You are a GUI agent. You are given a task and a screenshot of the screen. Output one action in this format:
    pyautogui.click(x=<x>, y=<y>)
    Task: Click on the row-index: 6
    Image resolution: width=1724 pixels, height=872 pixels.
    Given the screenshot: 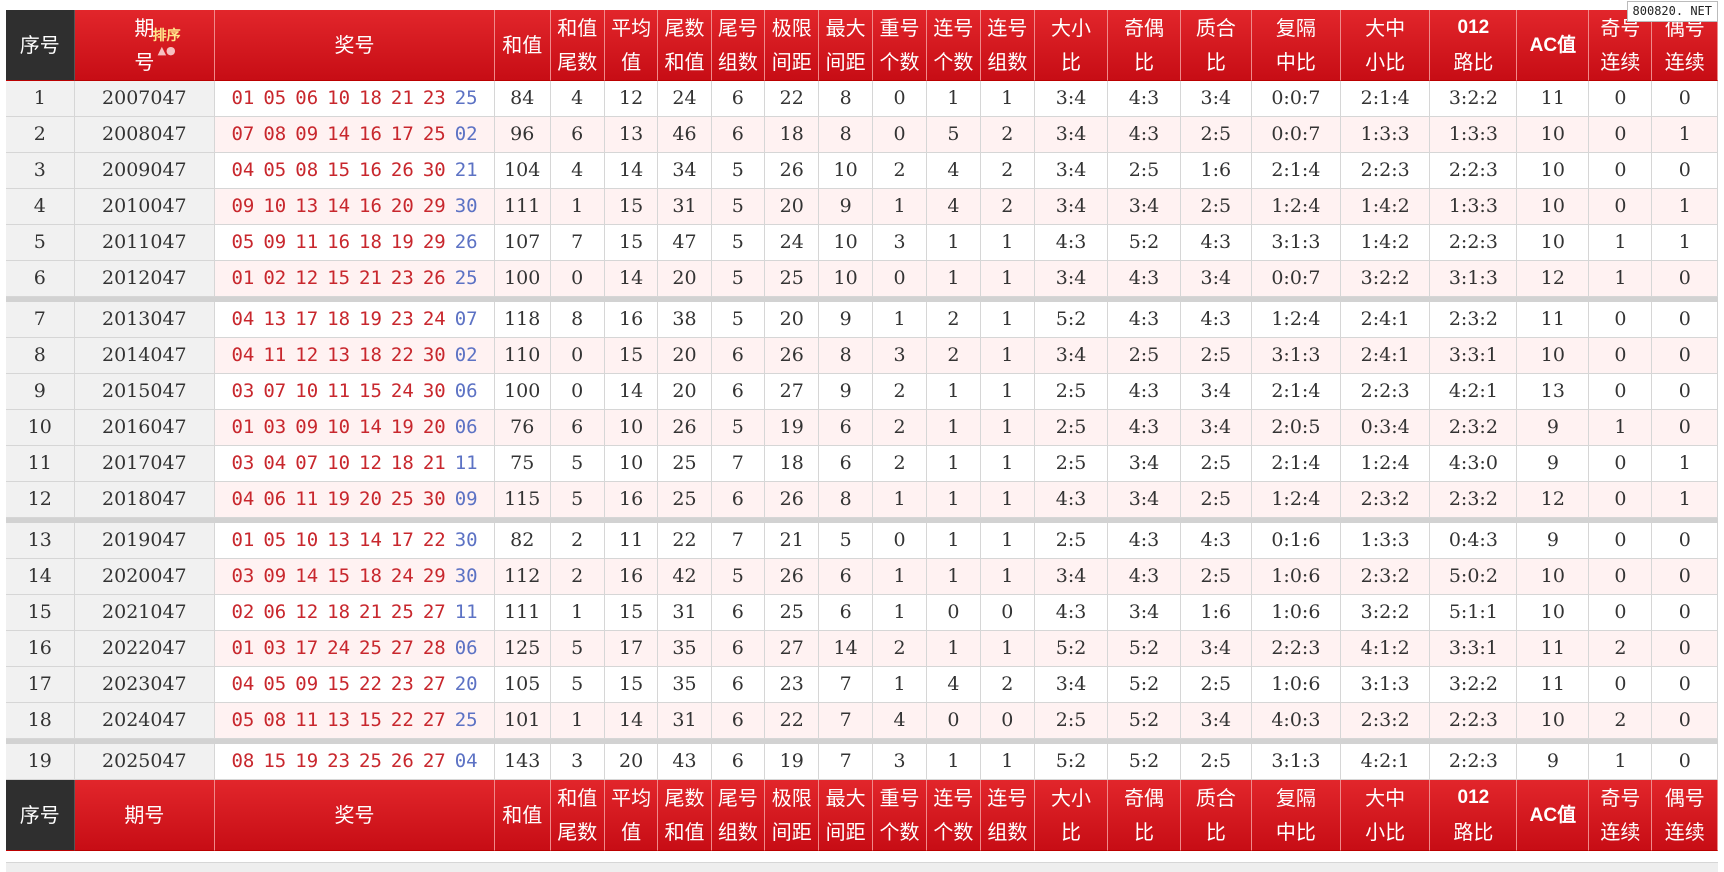 What is the action you would take?
    pyautogui.click(x=40, y=279)
    